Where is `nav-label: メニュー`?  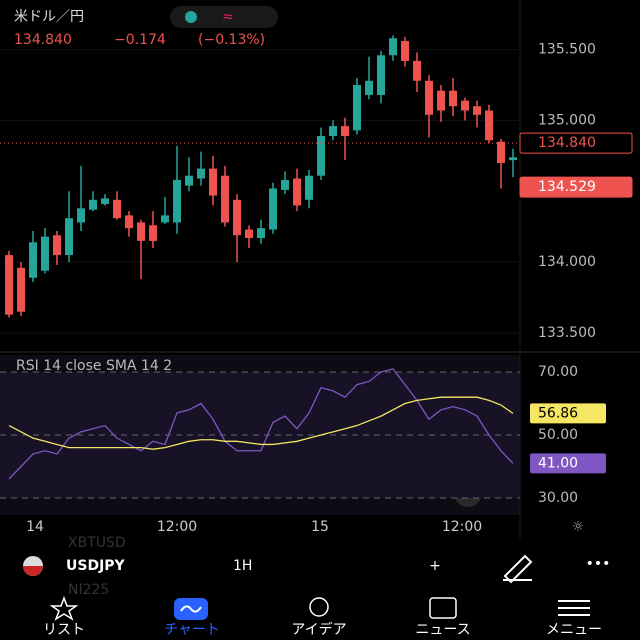
nav-label: メニュー is located at coordinates (574, 630).